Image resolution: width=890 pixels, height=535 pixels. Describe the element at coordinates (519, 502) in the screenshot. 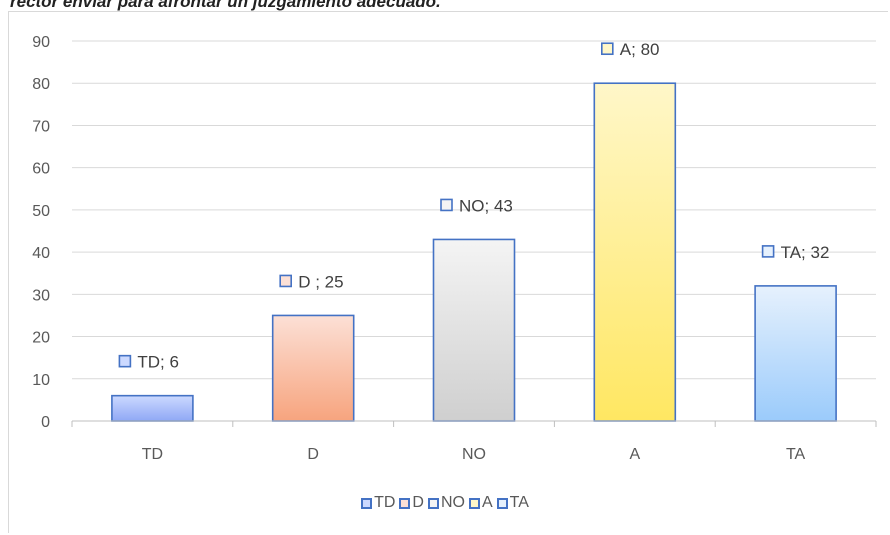

I see `legend-label: TA` at that location.